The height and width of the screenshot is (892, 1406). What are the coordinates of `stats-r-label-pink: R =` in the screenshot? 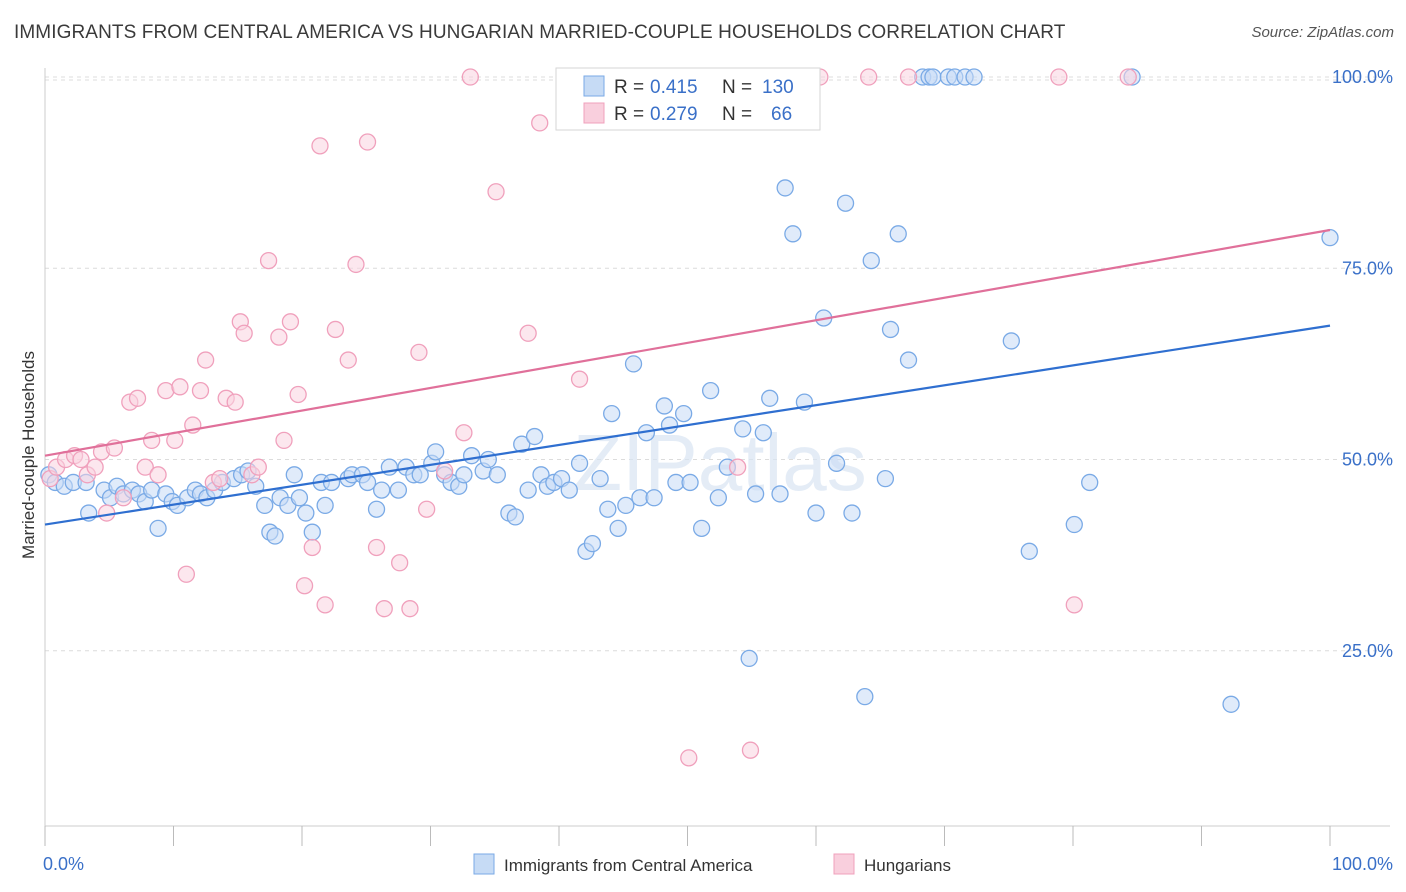 It's located at (629, 114).